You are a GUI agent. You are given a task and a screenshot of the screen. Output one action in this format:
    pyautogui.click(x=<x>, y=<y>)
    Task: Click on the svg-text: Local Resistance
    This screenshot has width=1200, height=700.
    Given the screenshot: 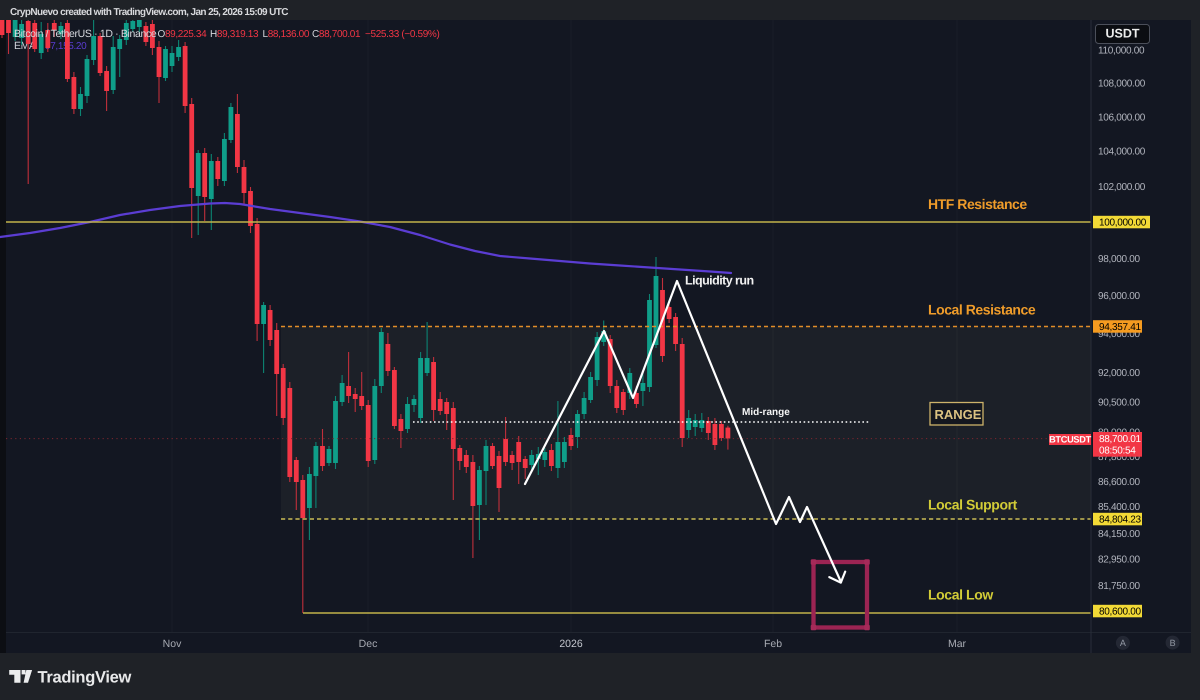 What is the action you would take?
    pyautogui.click(x=982, y=310)
    